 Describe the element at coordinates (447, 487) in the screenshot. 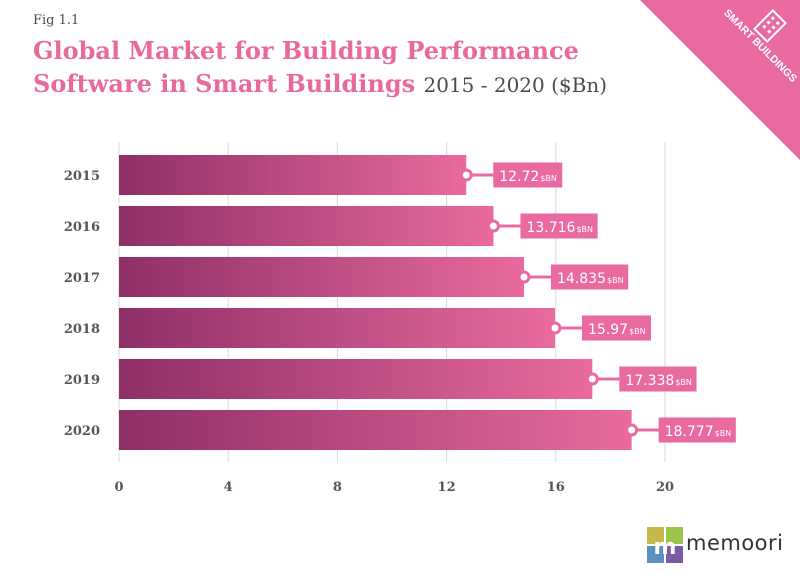

I see `x-tick-label: 12` at that location.